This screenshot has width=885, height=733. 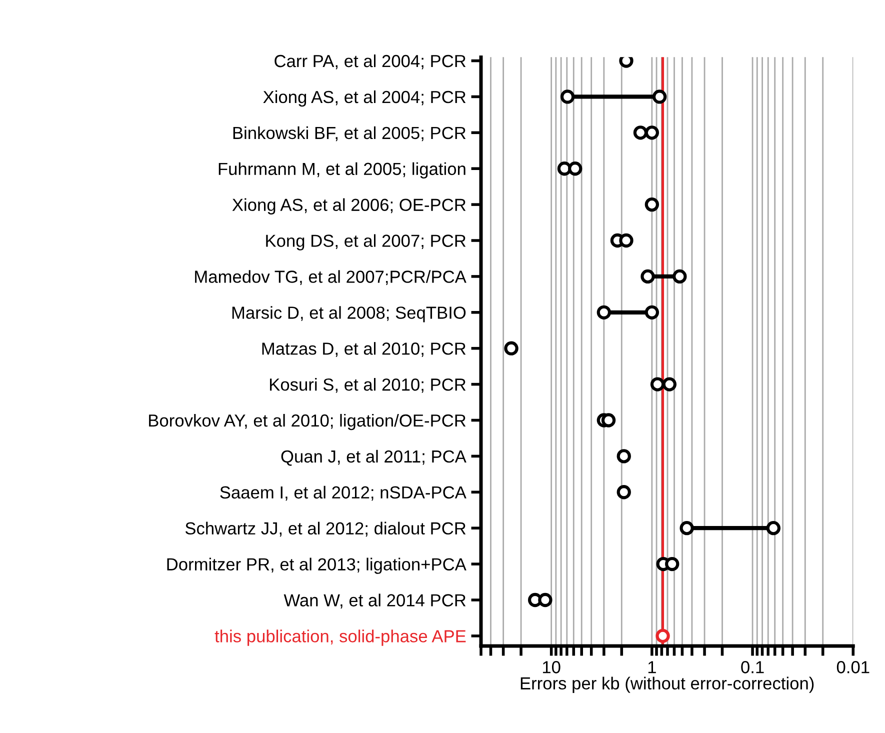 I want to click on y-tick-label: Mamedov TG, et al 2007;PCR/PCA, so click(x=330, y=277).